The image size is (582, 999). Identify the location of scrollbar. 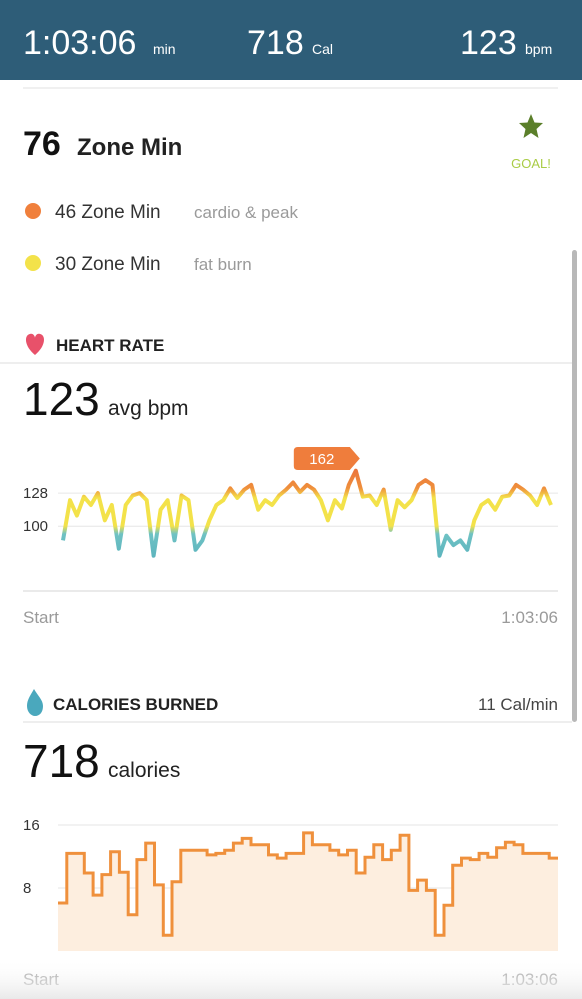
(574, 486).